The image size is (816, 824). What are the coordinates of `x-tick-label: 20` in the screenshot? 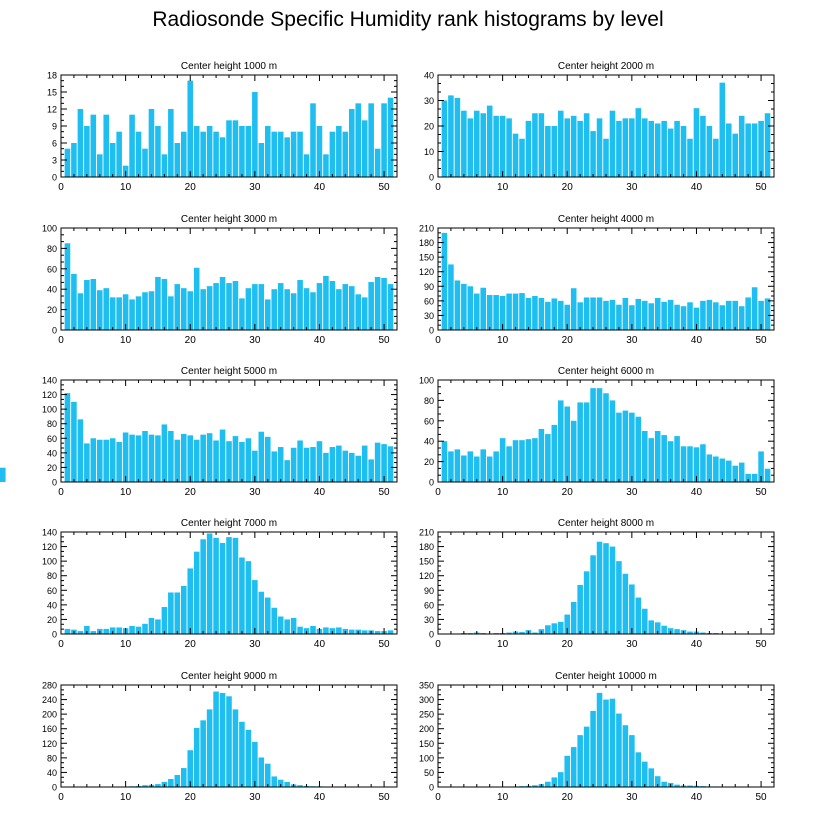 It's located at (191, 797).